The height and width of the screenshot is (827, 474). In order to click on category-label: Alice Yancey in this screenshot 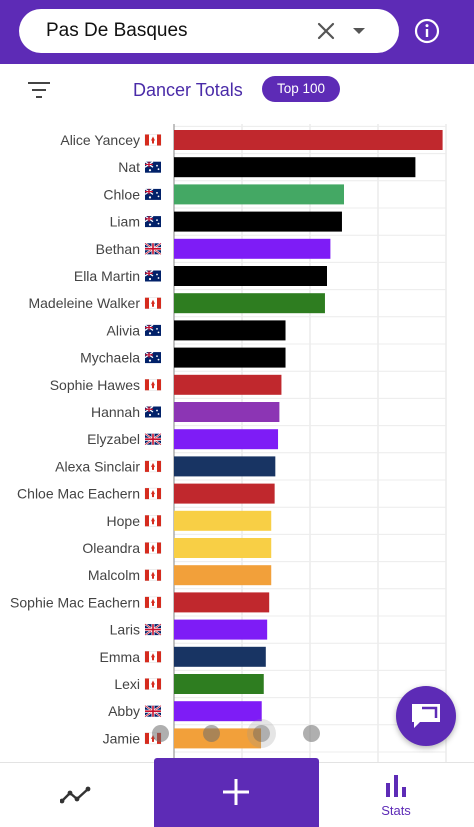, I will do `click(100, 140)`.